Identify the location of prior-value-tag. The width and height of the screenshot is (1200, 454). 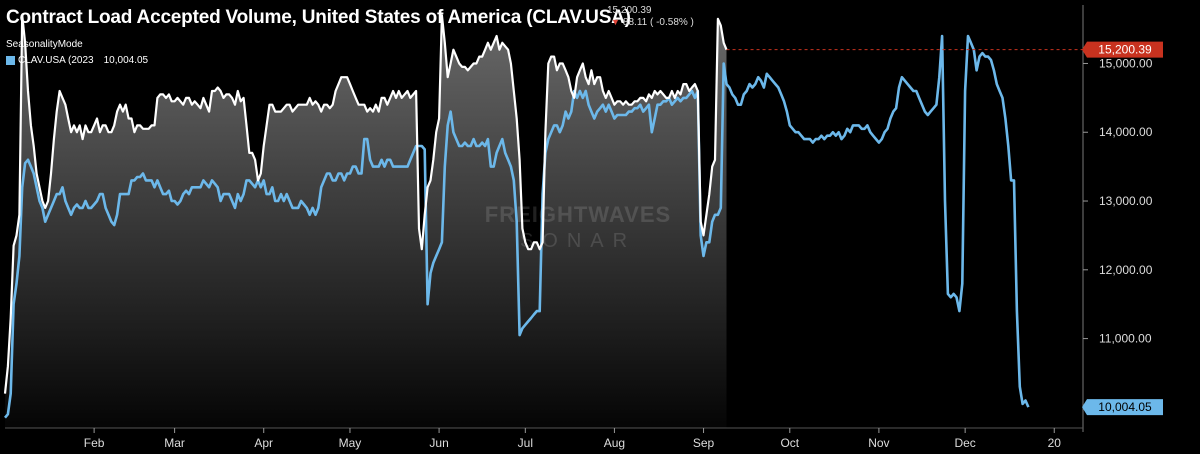
(1122, 407).